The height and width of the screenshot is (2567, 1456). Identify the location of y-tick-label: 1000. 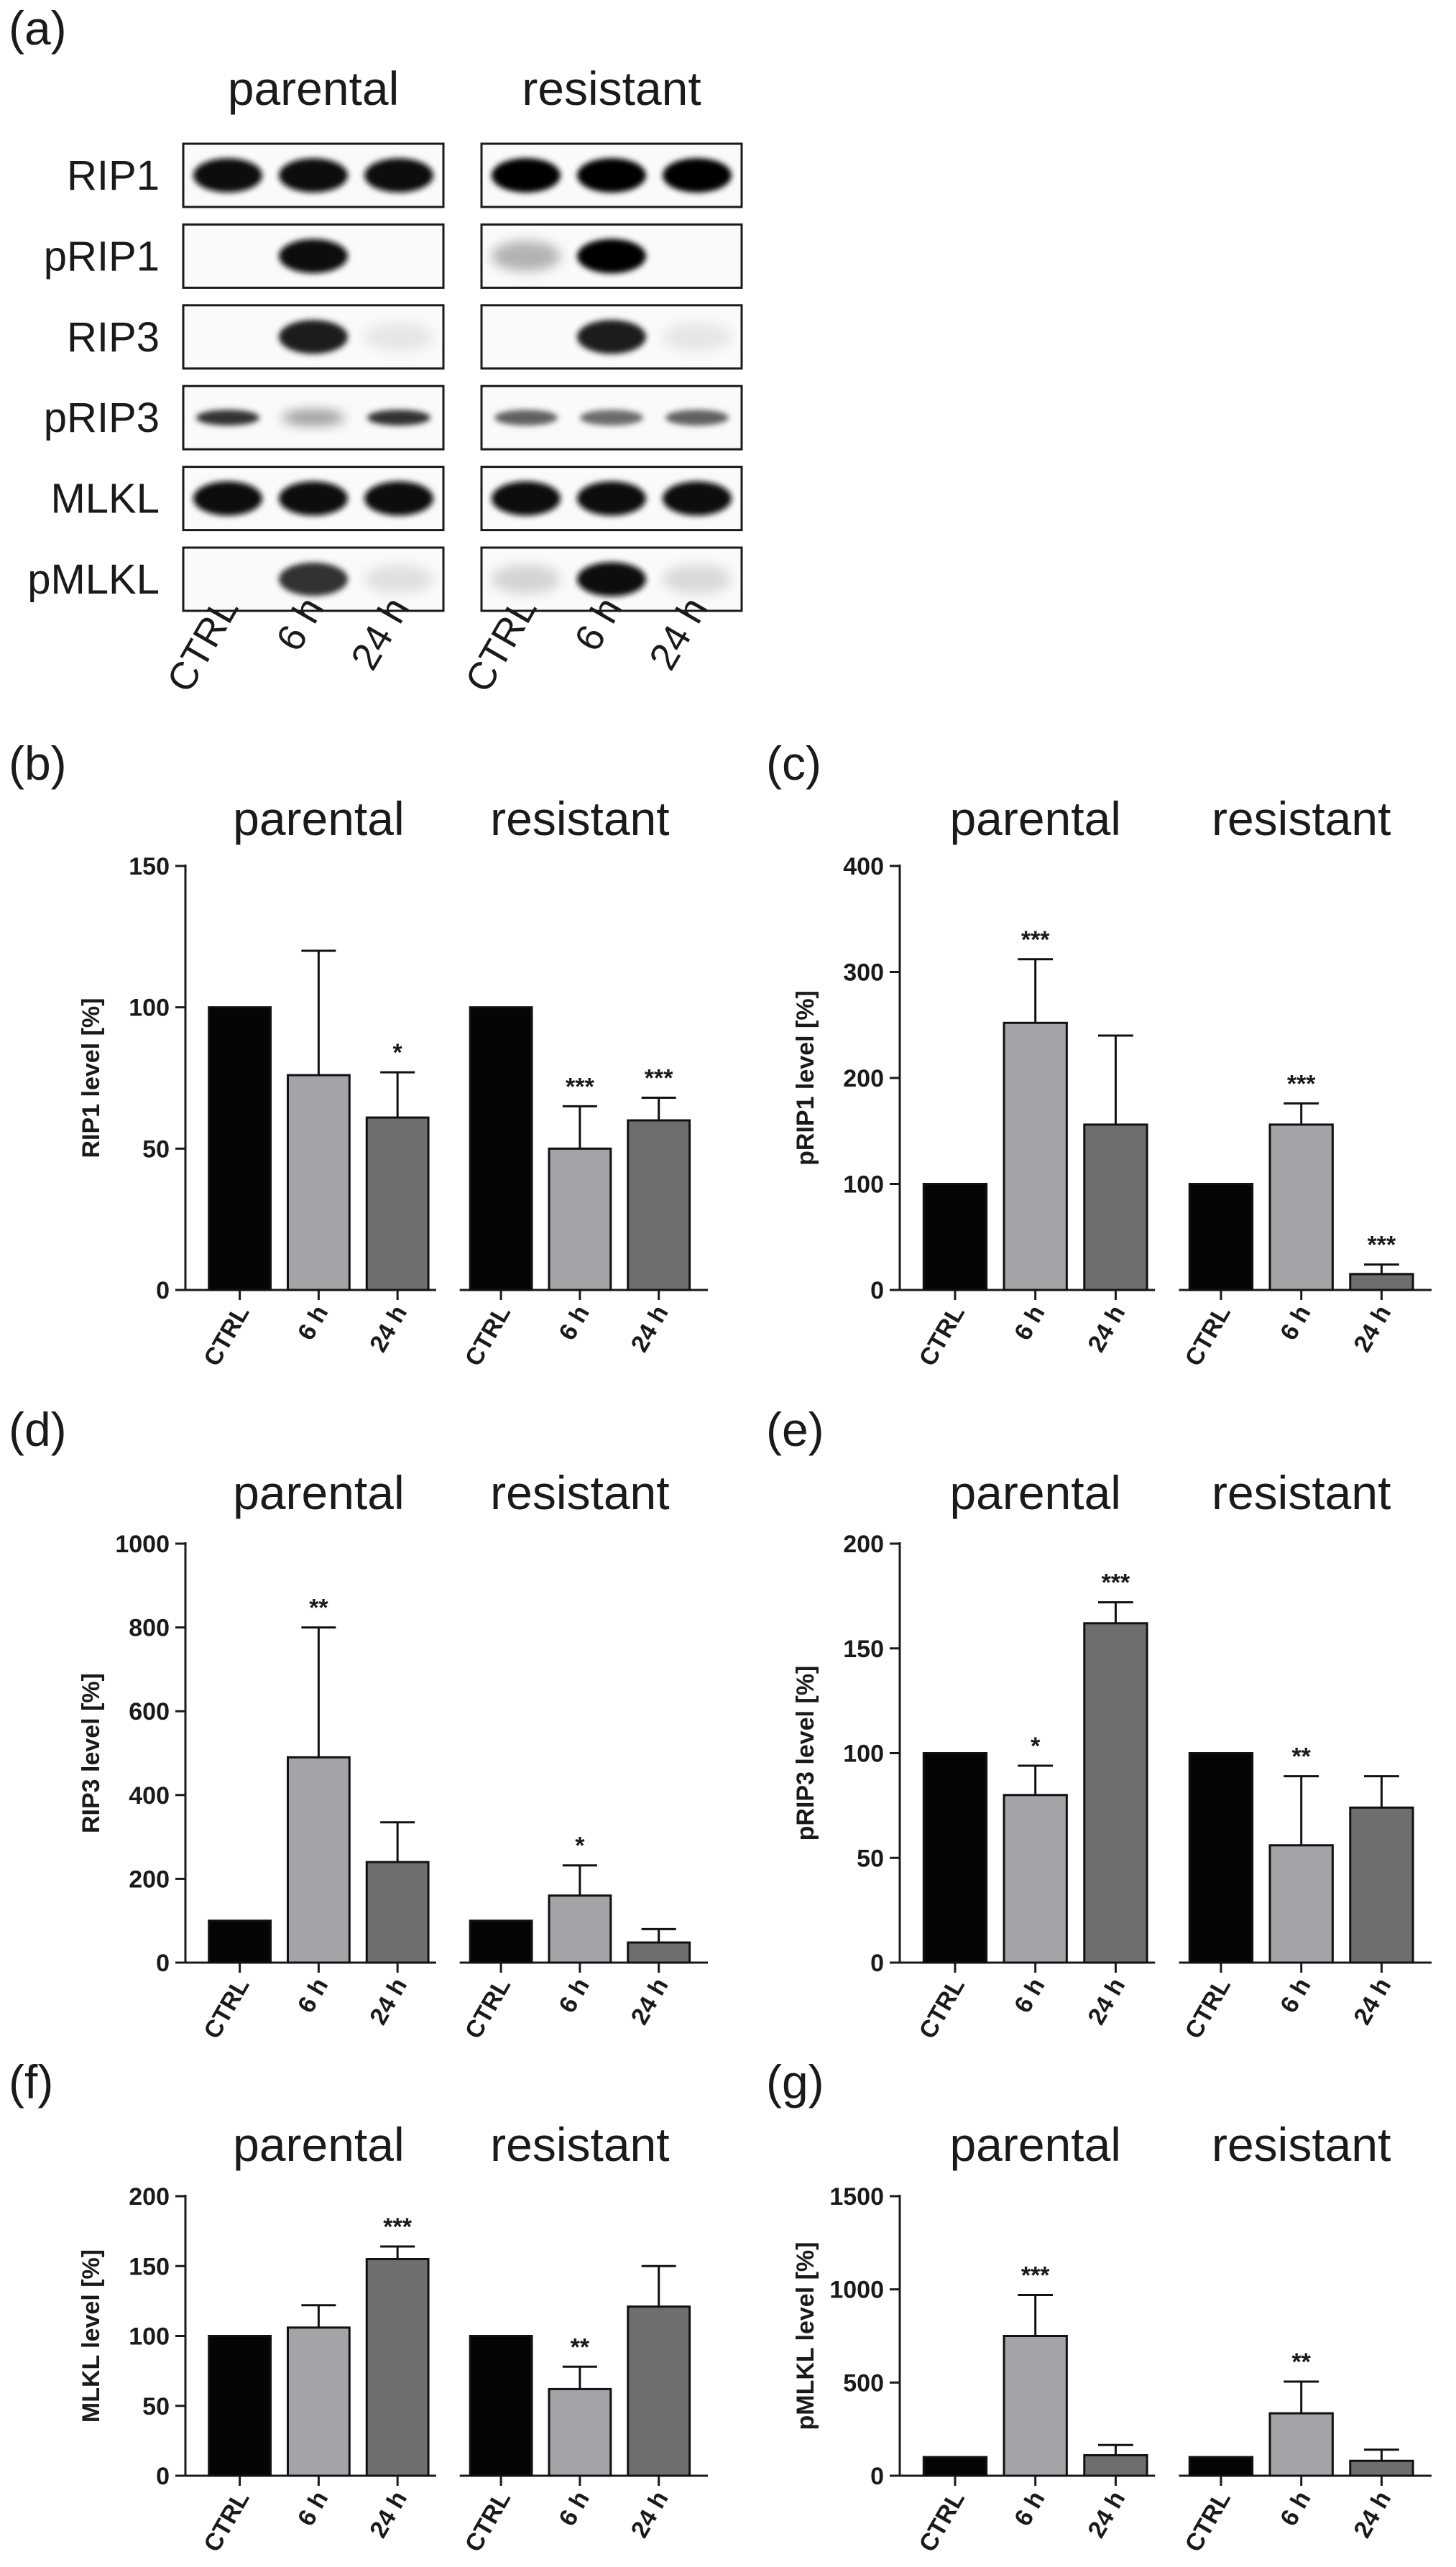
(142, 1544).